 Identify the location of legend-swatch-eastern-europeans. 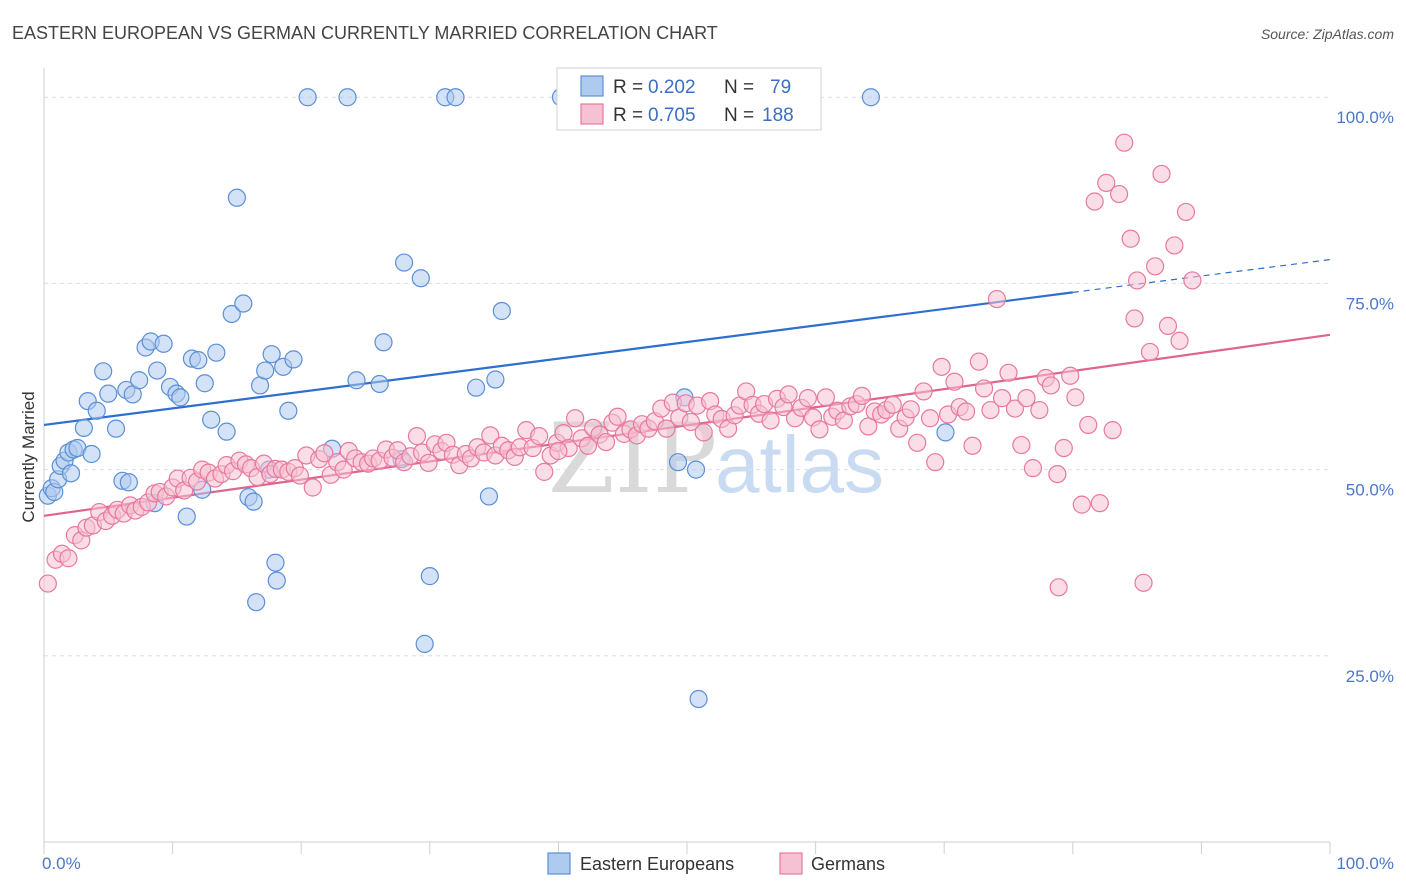
(592, 86).